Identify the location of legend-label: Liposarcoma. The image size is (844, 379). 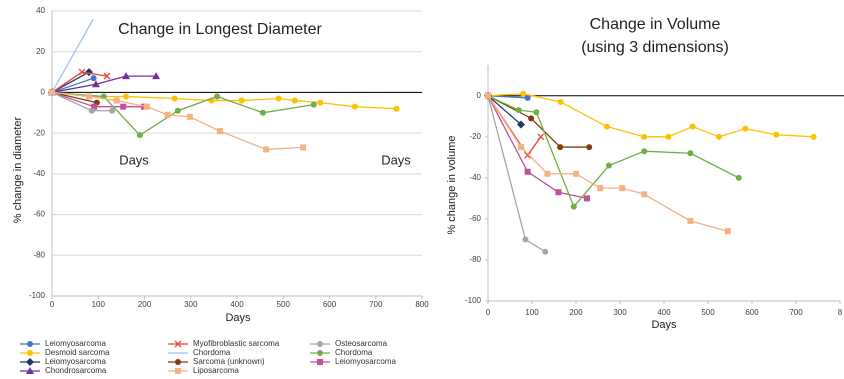
(216, 370).